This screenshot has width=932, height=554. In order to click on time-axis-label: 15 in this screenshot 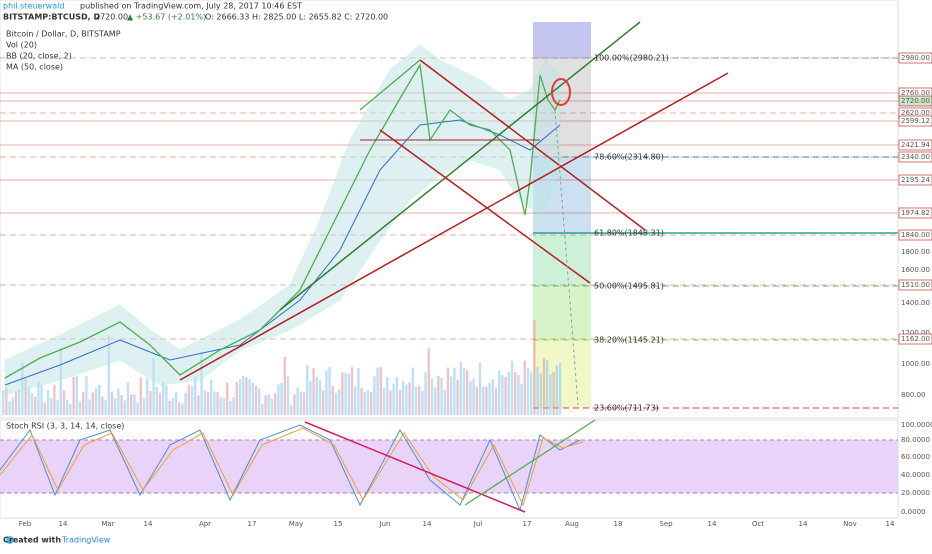, I will do `click(338, 524)`.